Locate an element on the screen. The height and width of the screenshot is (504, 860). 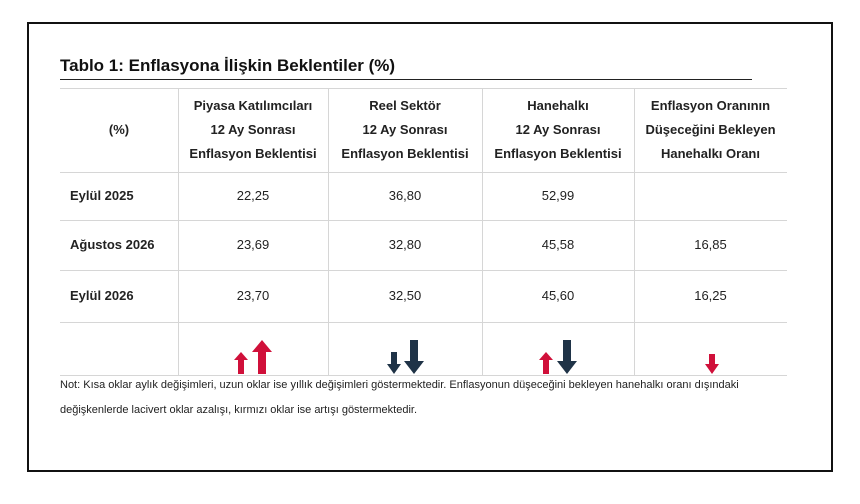
header-line: (%) is located at coordinates (119, 129).